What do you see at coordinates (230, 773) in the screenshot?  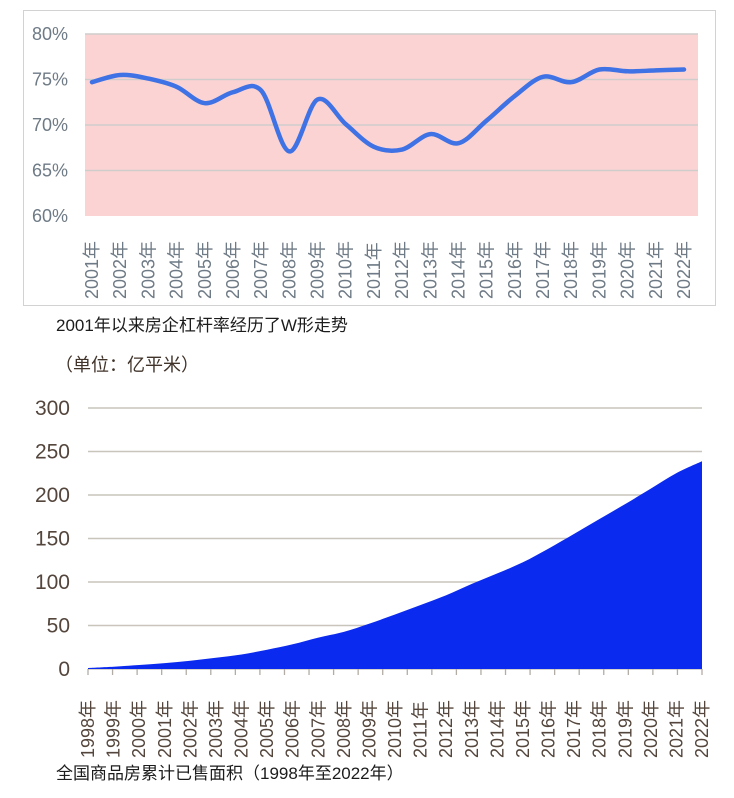 I see `sold-area-chart-caption: 全国商品房累计已售面积（1998年至2022年）` at bounding box center [230, 773].